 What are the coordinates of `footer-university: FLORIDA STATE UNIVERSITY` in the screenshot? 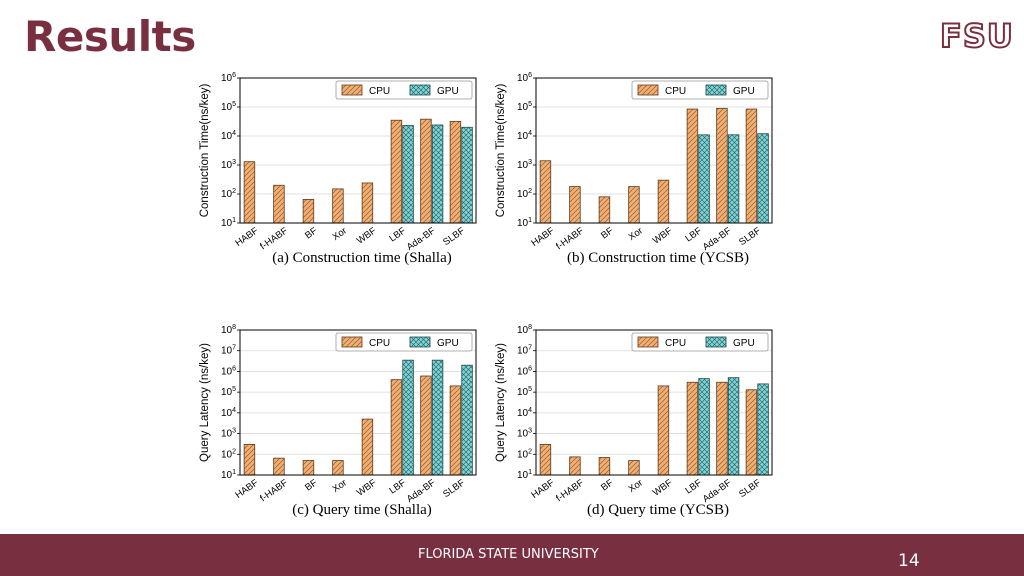 It's located at (508, 554).